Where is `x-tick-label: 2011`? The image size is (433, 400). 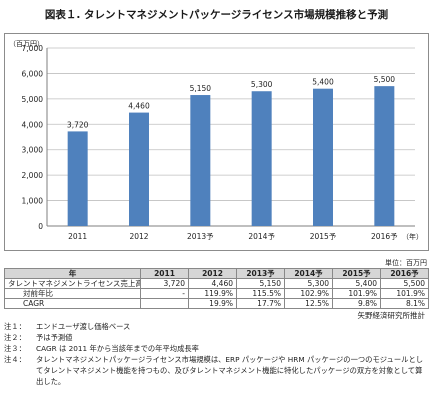 x-tick-label: 2011 is located at coordinates (77, 236).